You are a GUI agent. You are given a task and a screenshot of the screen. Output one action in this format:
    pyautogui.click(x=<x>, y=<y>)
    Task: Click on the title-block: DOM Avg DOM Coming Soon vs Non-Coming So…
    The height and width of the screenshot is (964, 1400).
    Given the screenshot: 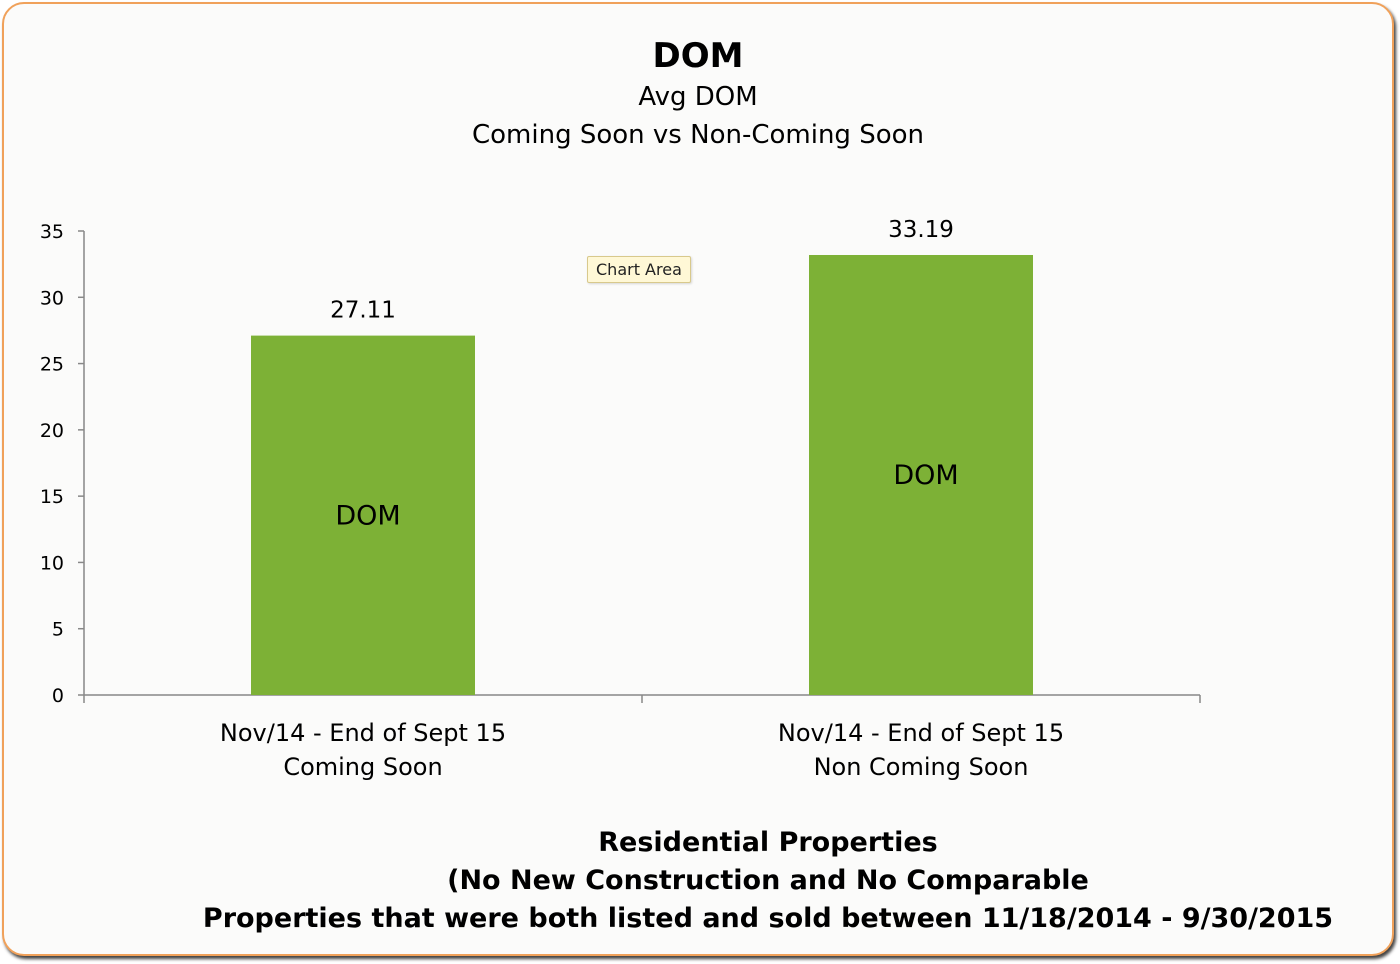 What is the action you would take?
    pyautogui.click(x=698, y=94)
    